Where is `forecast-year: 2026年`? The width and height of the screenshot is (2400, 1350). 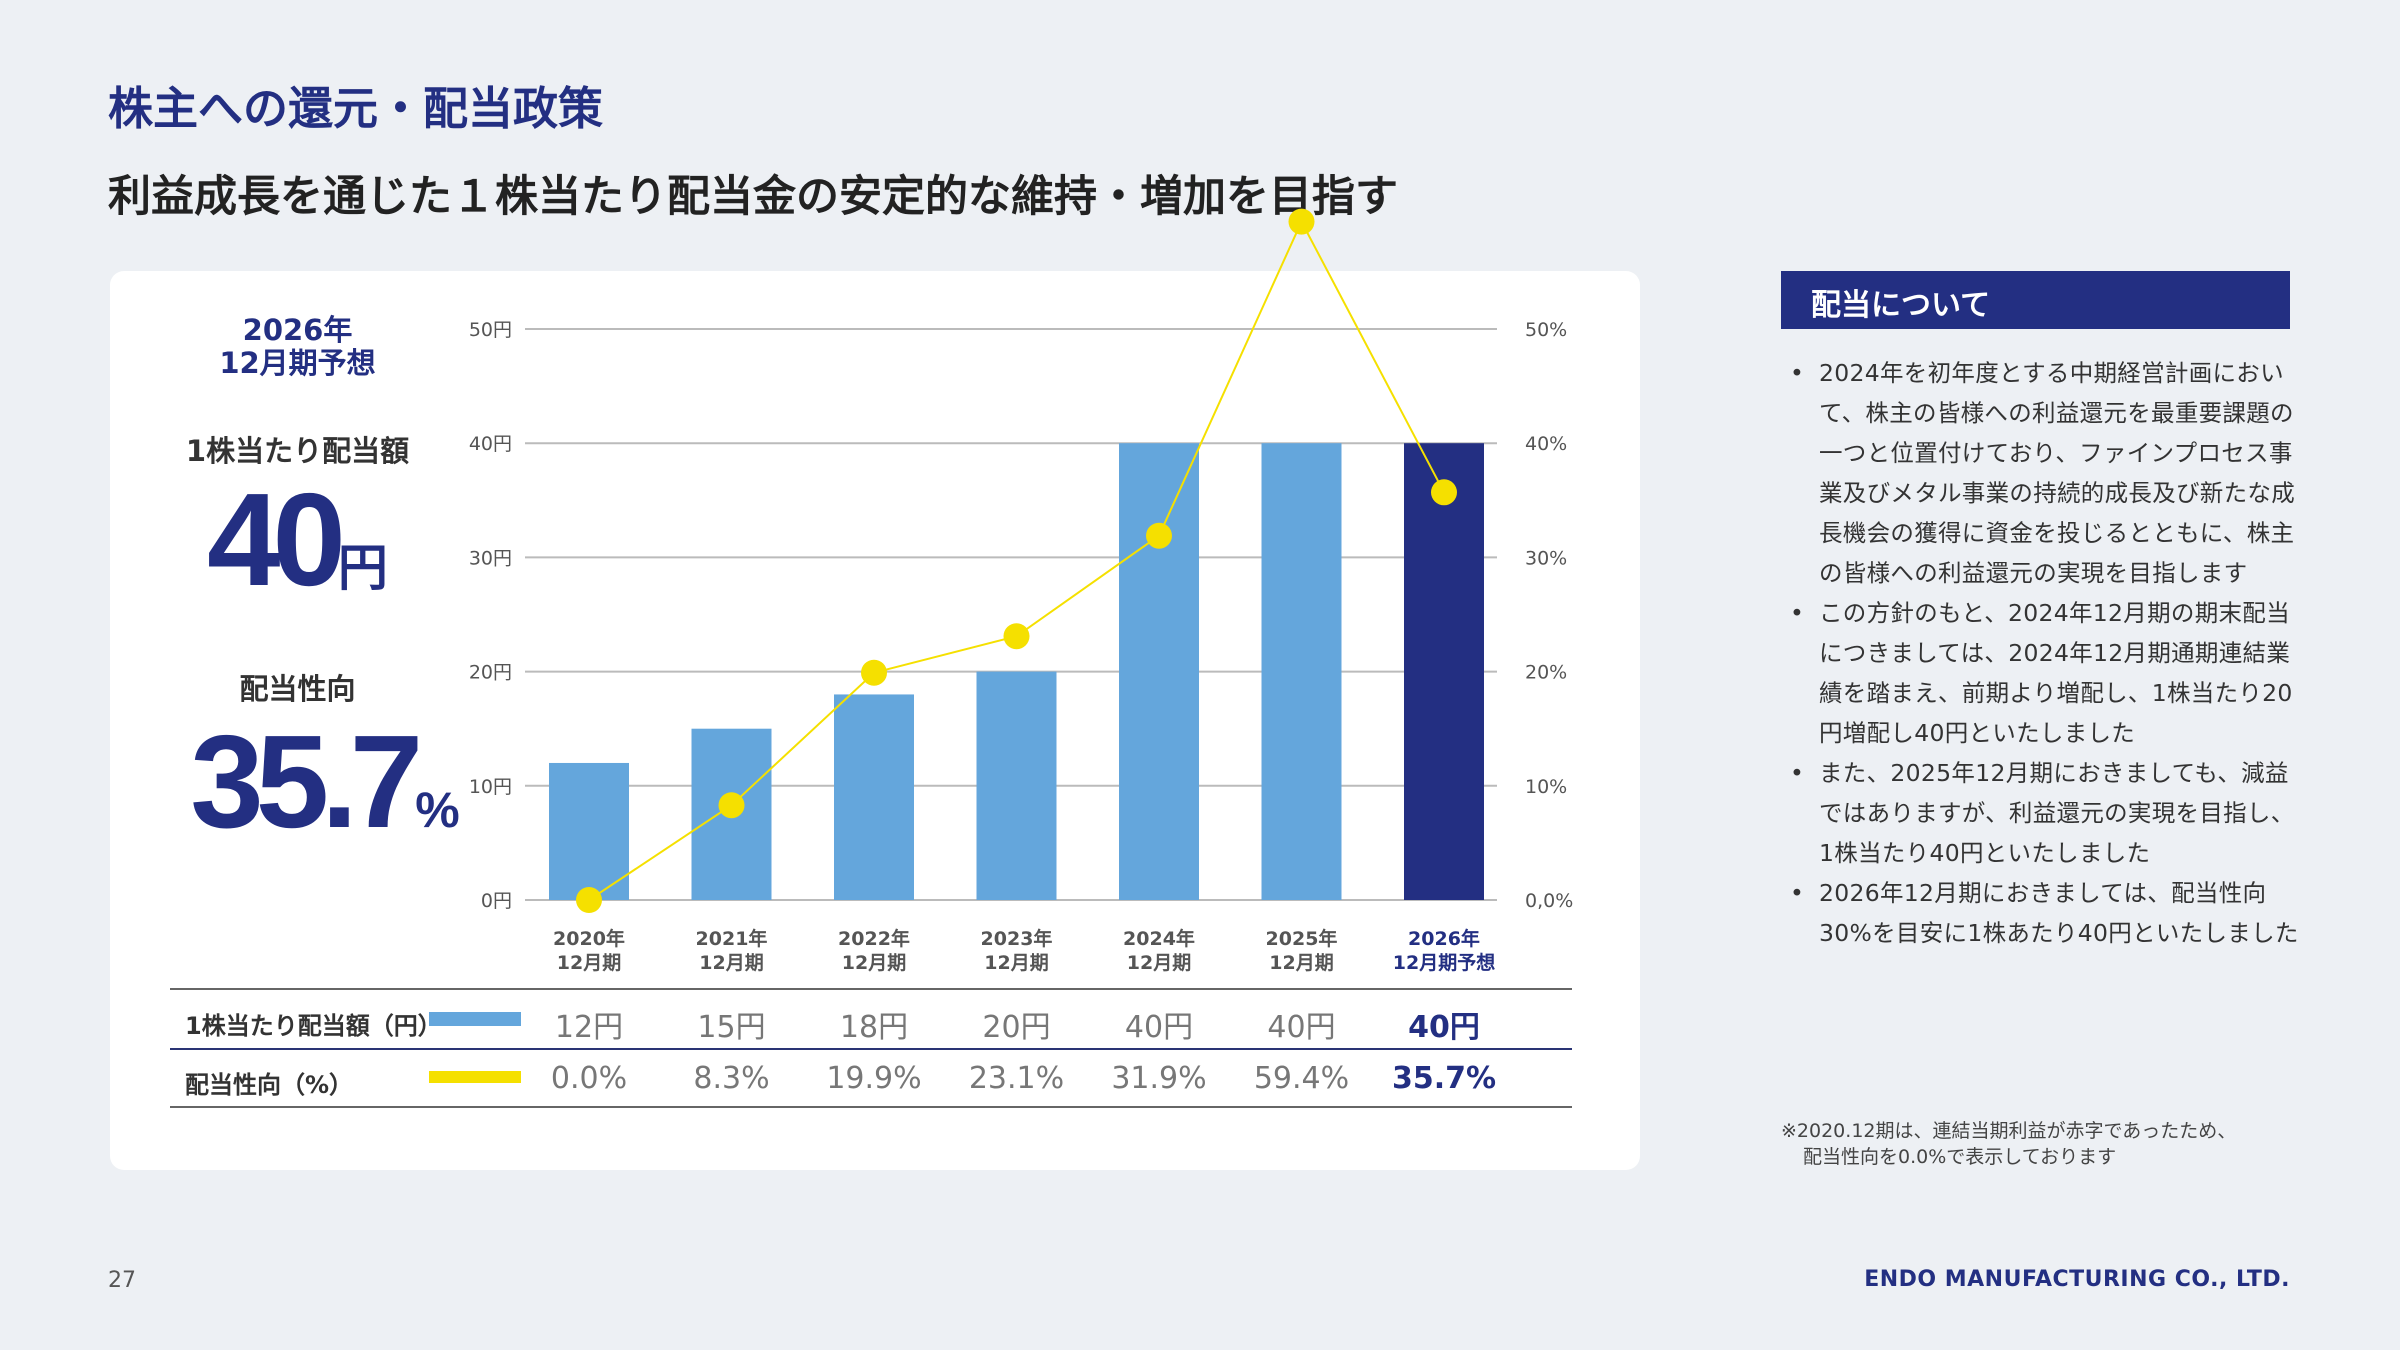 forecast-year: 2026年 is located at coordinates (297, 330).